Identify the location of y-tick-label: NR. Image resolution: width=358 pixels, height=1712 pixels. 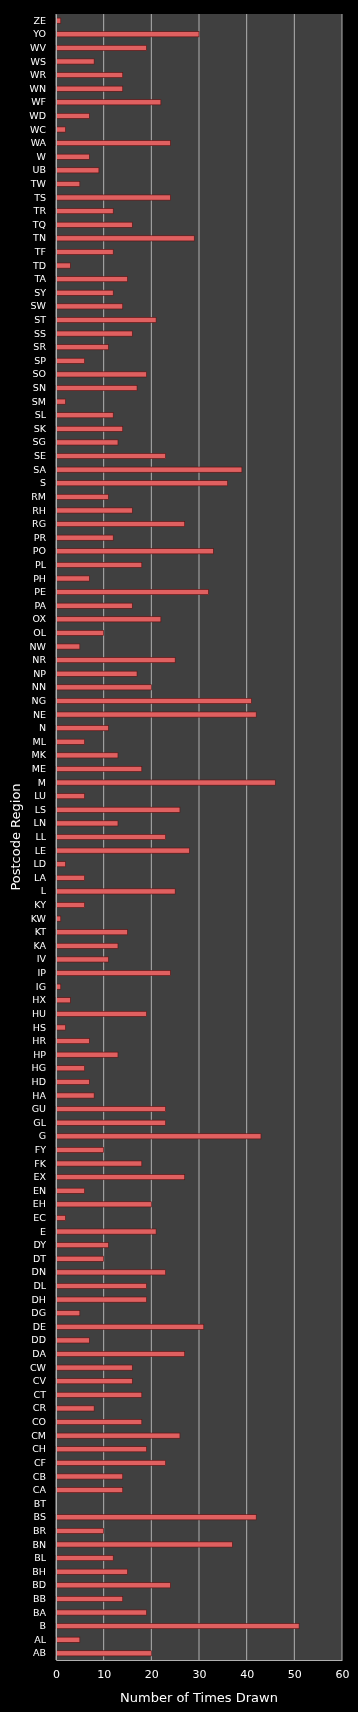
(39, 660).